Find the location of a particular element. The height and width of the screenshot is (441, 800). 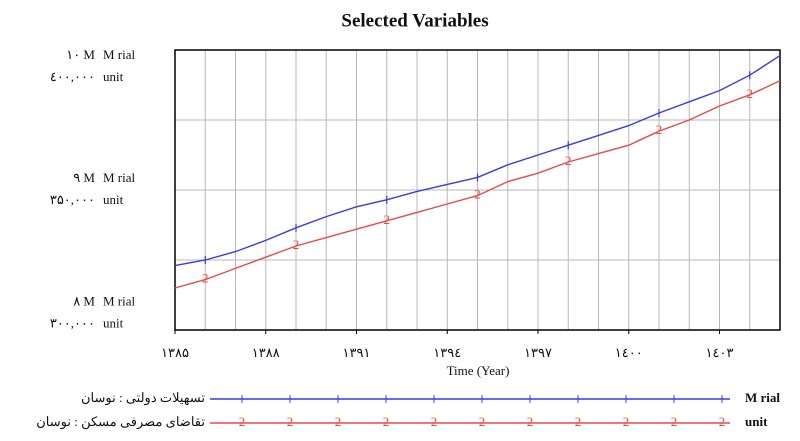

legend-unit: unit is located at coordinates (756, 421).